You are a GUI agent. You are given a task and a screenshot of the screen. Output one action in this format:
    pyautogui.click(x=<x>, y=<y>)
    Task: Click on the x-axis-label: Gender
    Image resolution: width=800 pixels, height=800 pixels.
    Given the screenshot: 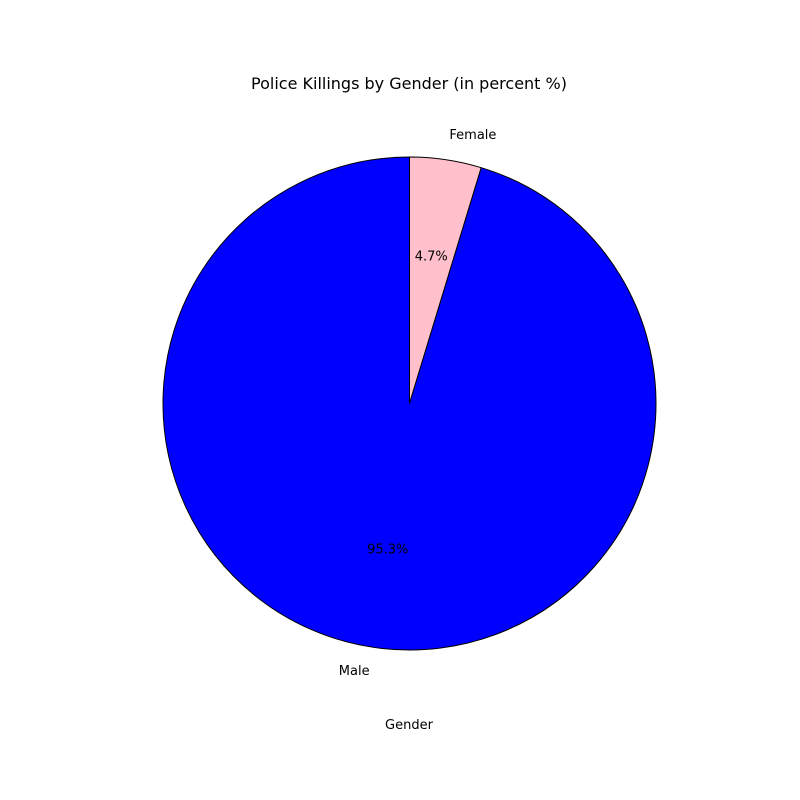 What is the action you would take?
    pyautogui.click(x=409, y=725)
    